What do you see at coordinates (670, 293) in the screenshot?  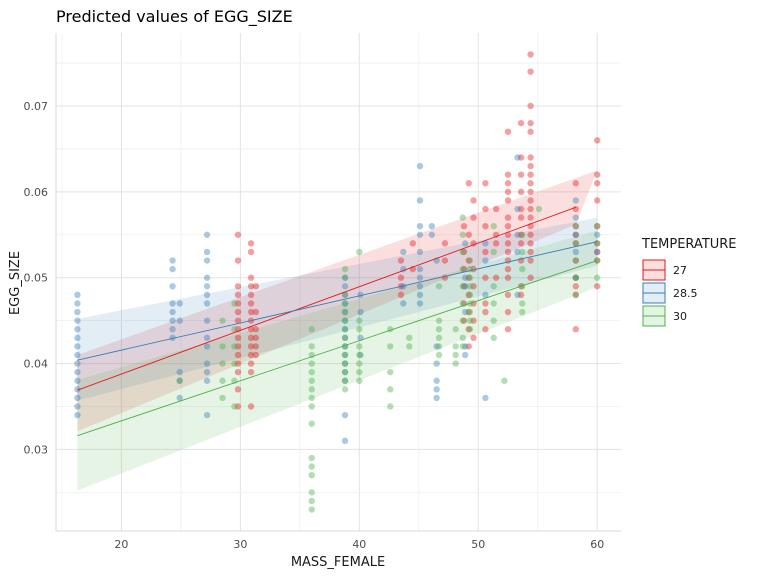 I see `legend-item-28.5: 28.5` at bounding box center [670, 293].